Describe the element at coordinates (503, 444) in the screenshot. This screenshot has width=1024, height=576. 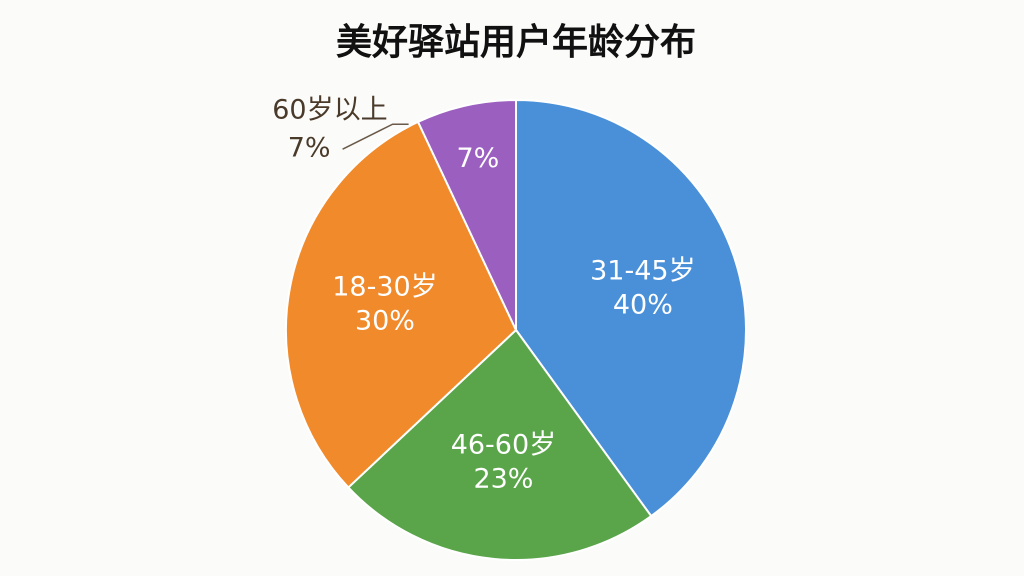
I see `slice-category-label: 46-60岁` at that location.